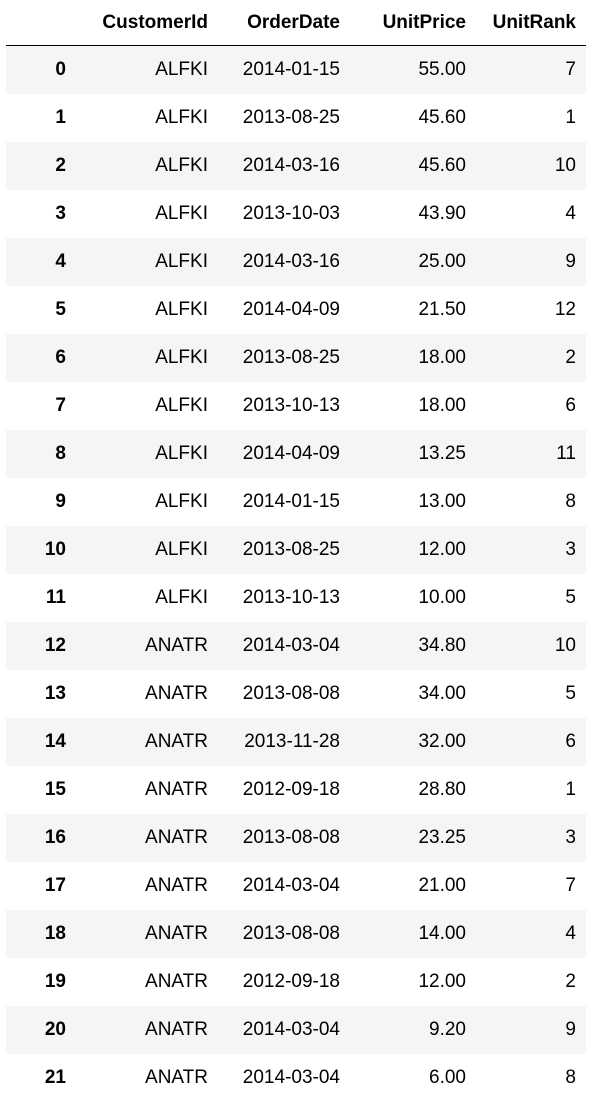 The width and height of the screenshot is (612, 1102). I want to click on cell-unitprice: 21.50, so click(413, 310).